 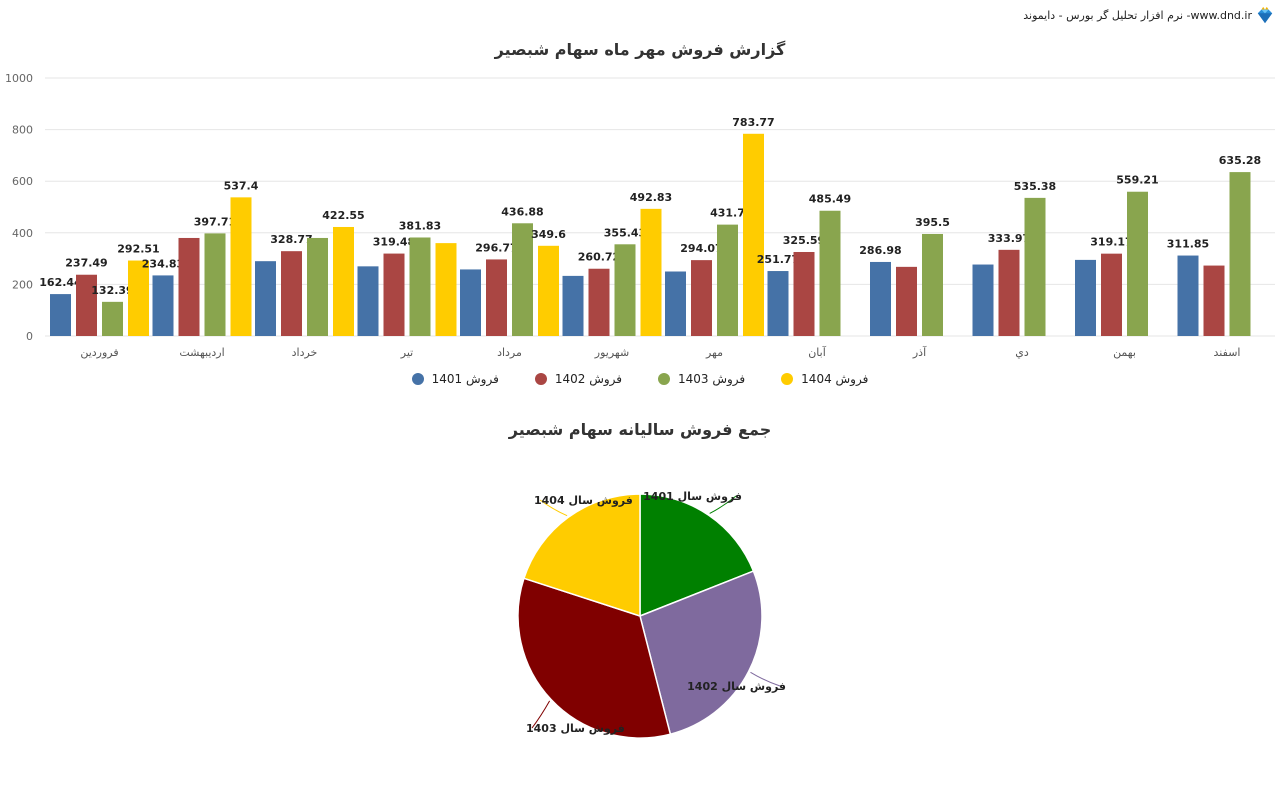 What do you see at coordinates (835, 379) in the screenshot?
I see `legend-label: فروش 1404` at bounding box center [835, 379].